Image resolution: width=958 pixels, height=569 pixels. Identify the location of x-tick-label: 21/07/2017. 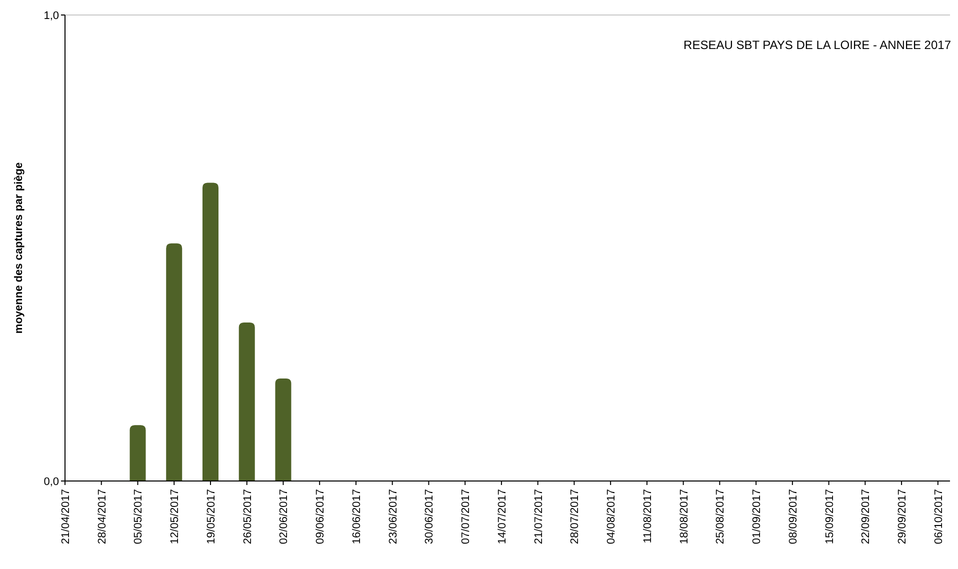
(538, 516).